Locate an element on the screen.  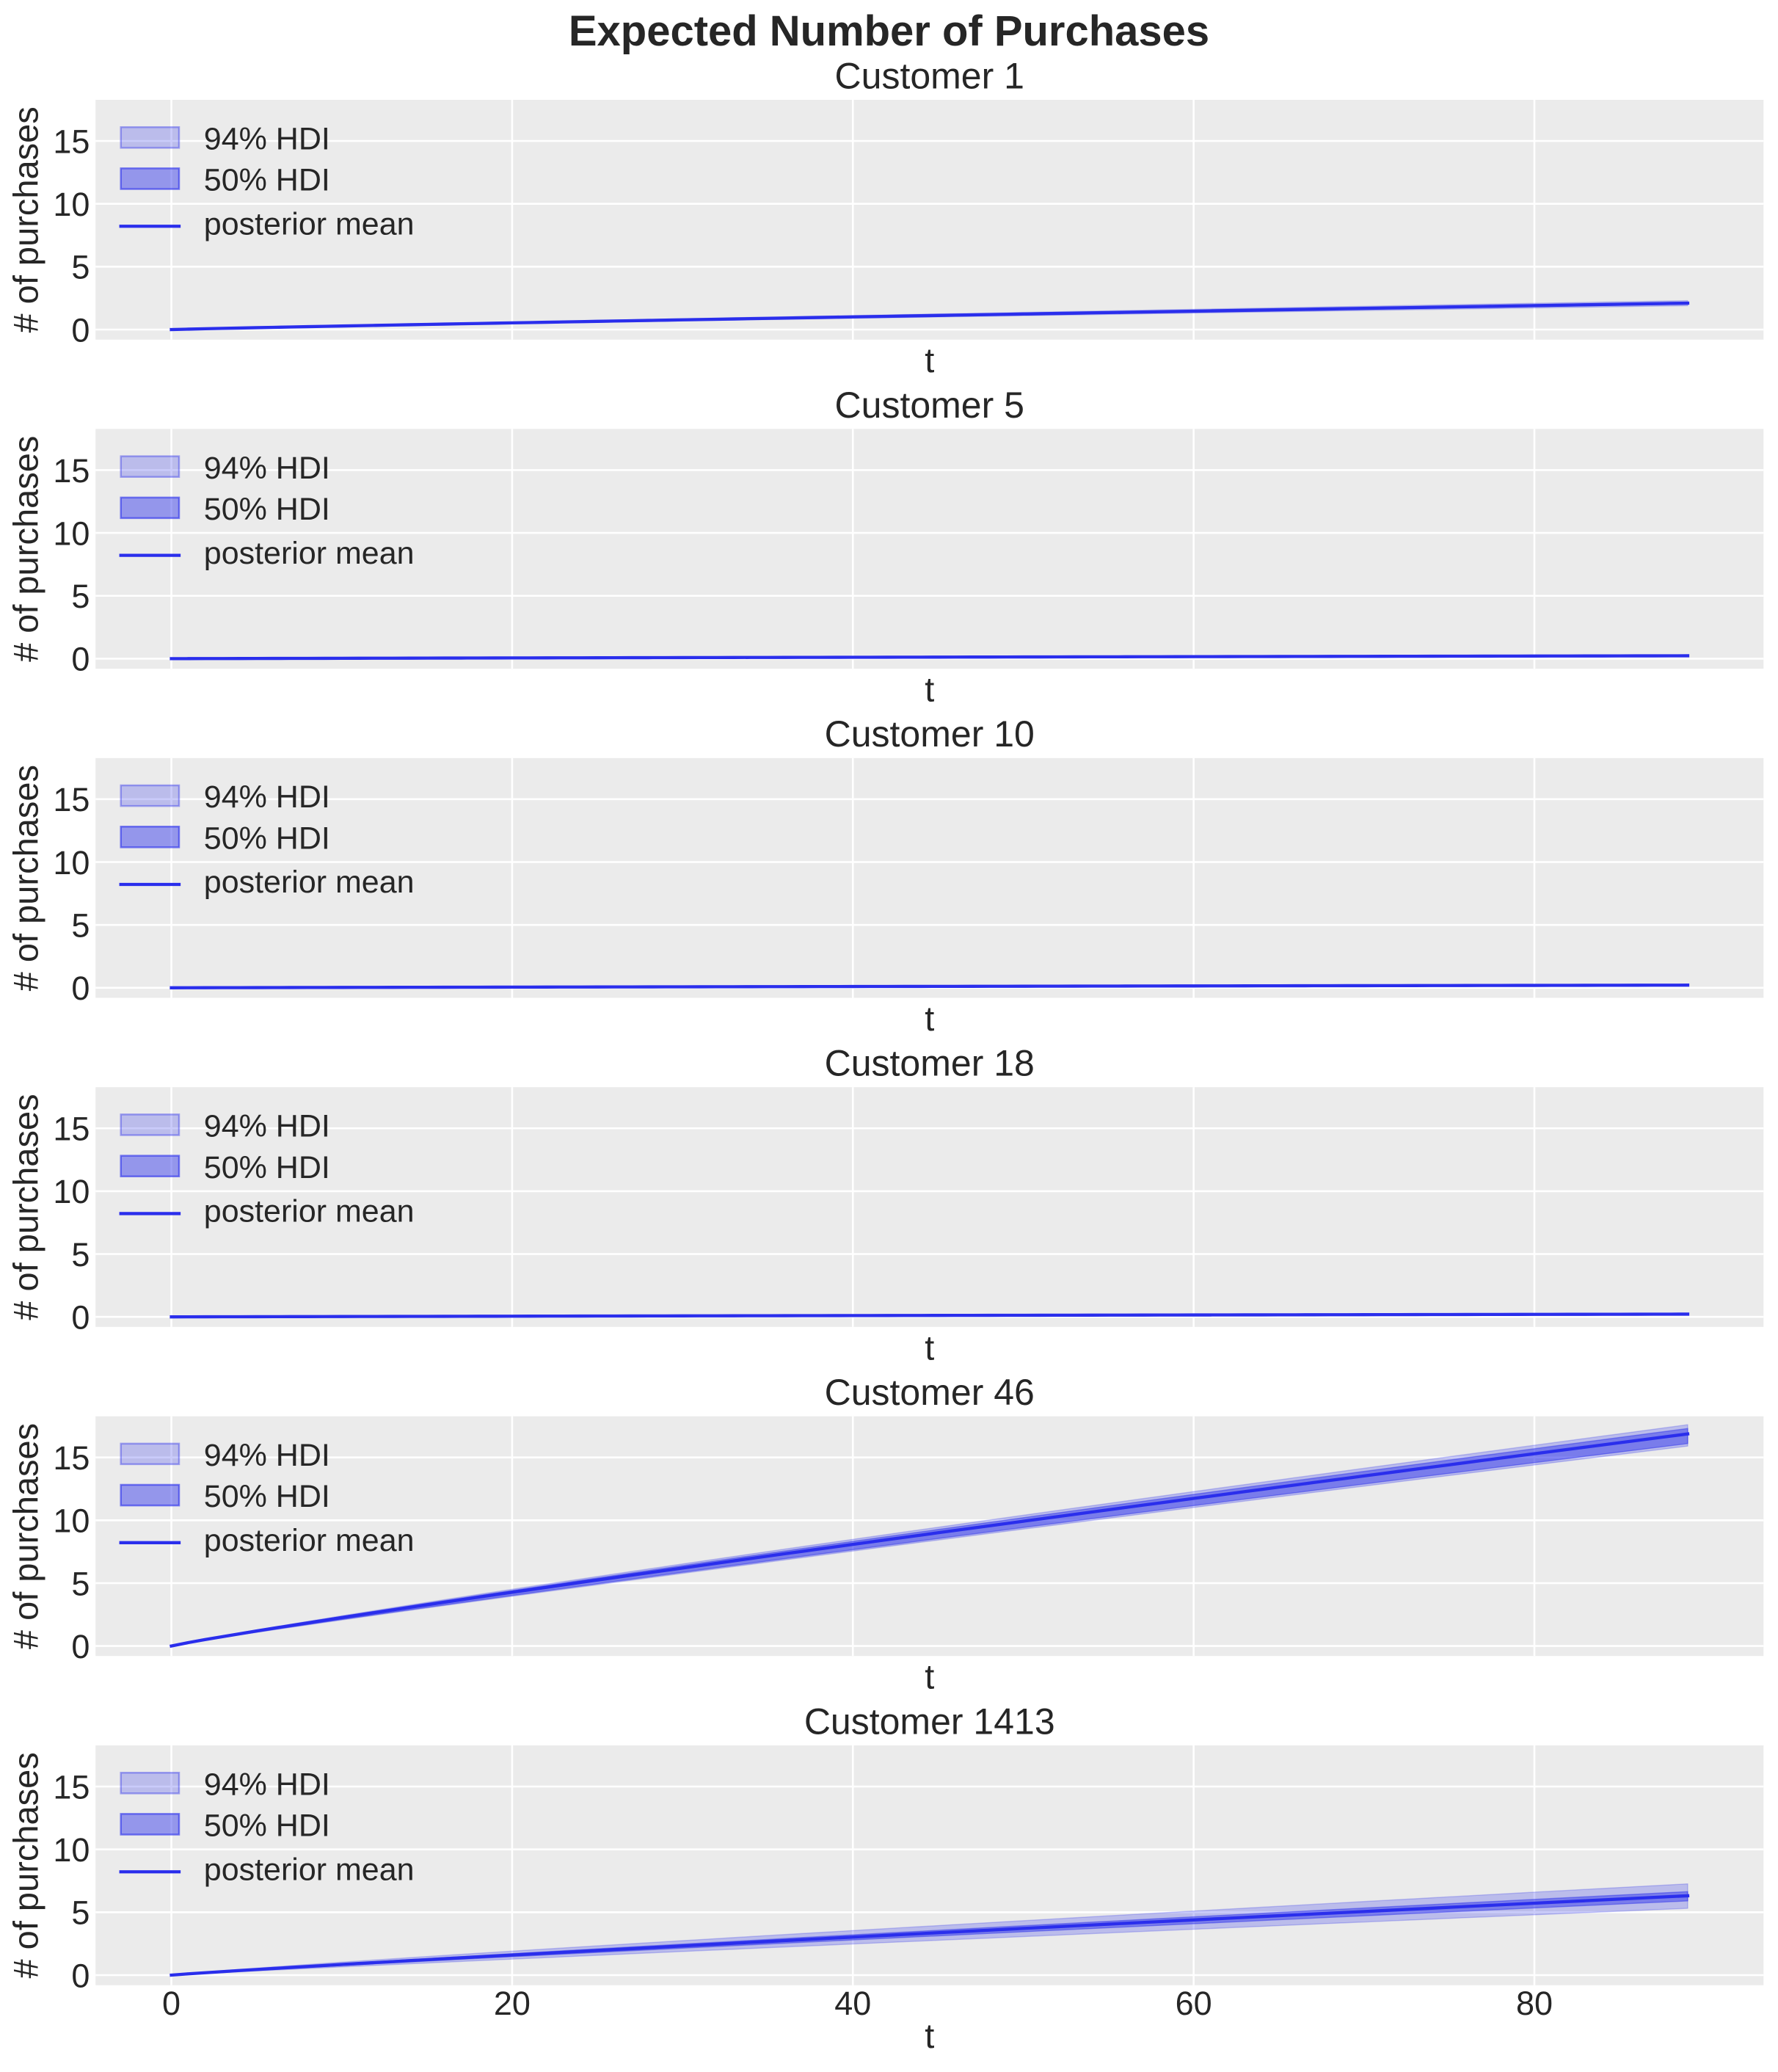
svg-text: 40 is located at coordinates (852, 2004).